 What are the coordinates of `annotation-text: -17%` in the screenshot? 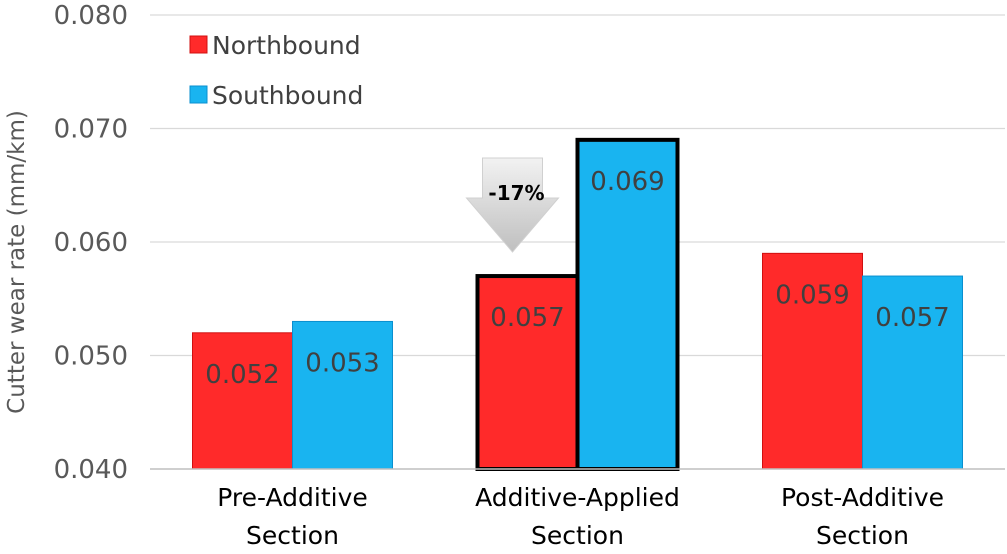 It's located at (516, 193).